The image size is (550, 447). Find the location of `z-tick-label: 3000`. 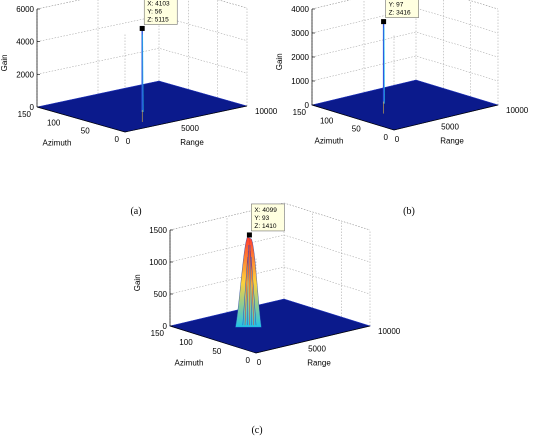

z-tick-label: 3000 is located at coordinates (300, 33).